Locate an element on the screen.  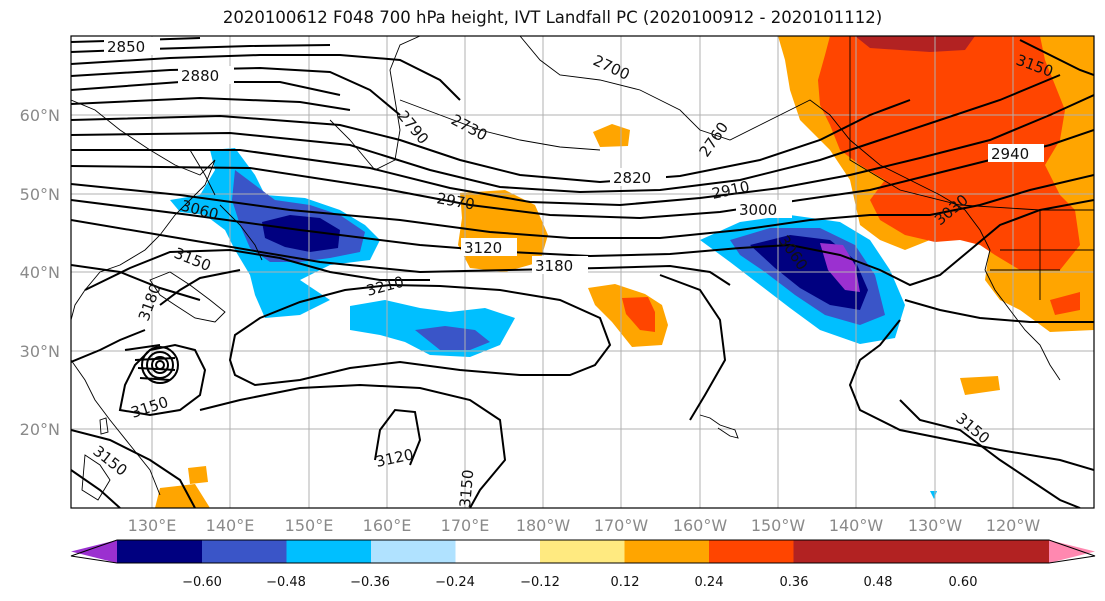
lat-label: 50°N is located at coordinates (40, 194).